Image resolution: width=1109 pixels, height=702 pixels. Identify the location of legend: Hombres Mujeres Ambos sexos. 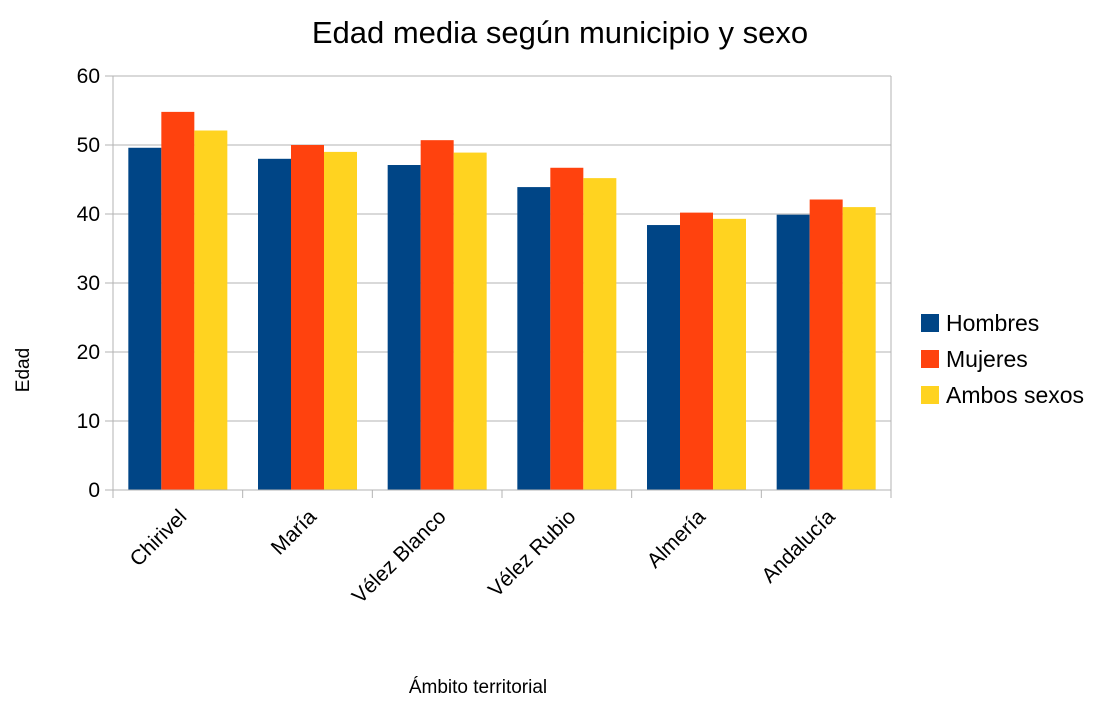
(1002, 359).